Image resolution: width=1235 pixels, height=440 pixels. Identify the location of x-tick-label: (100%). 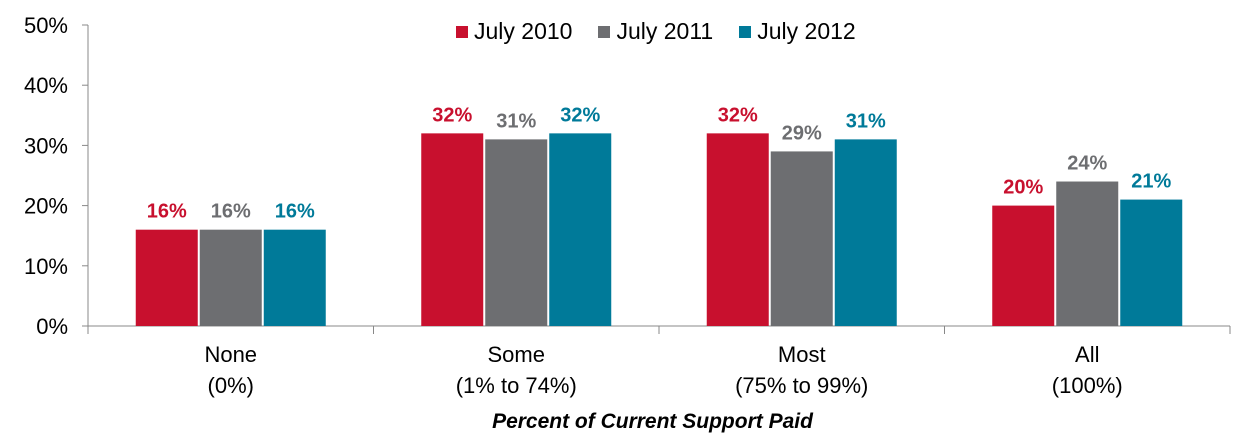
(1087, 385).